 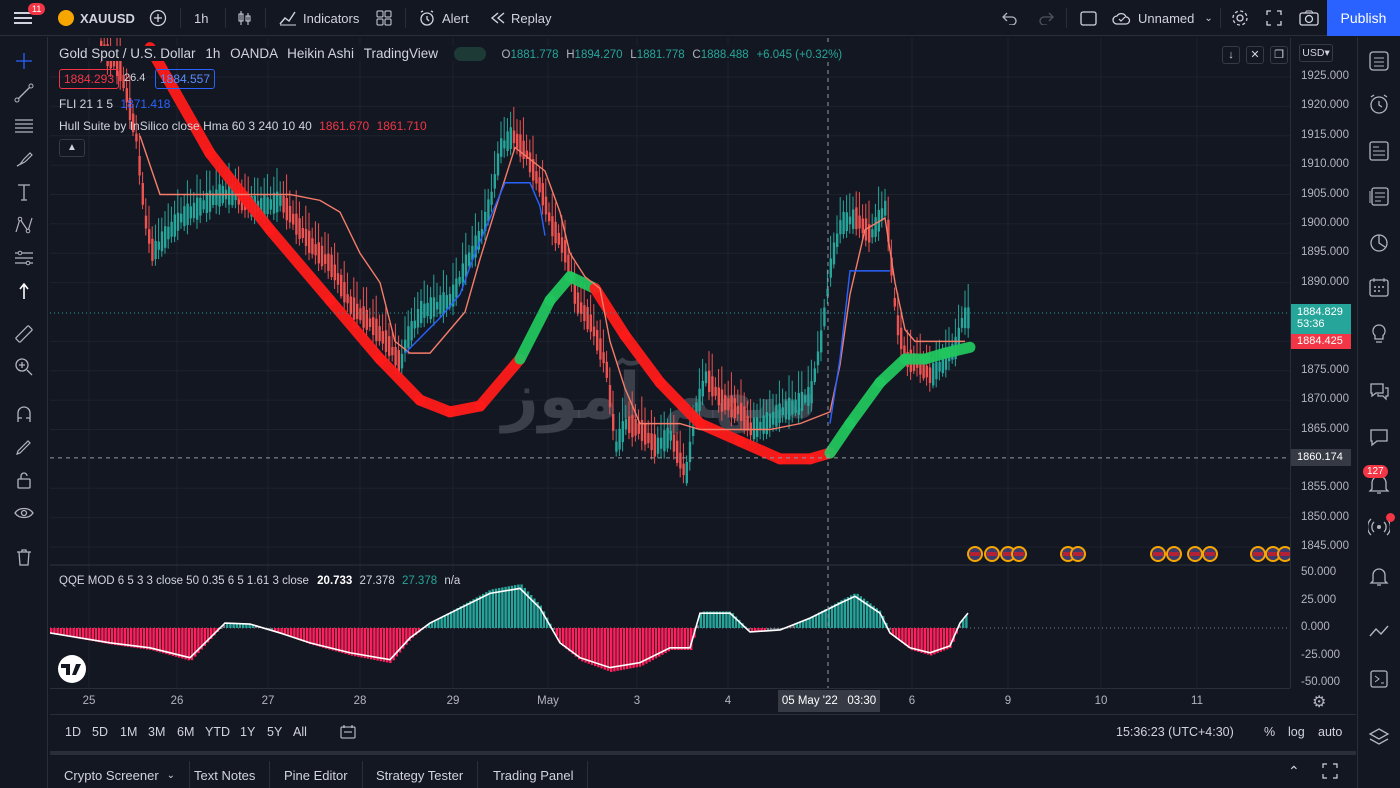 I want to click on stay-drawing-icon, so click(x=24, y=447).